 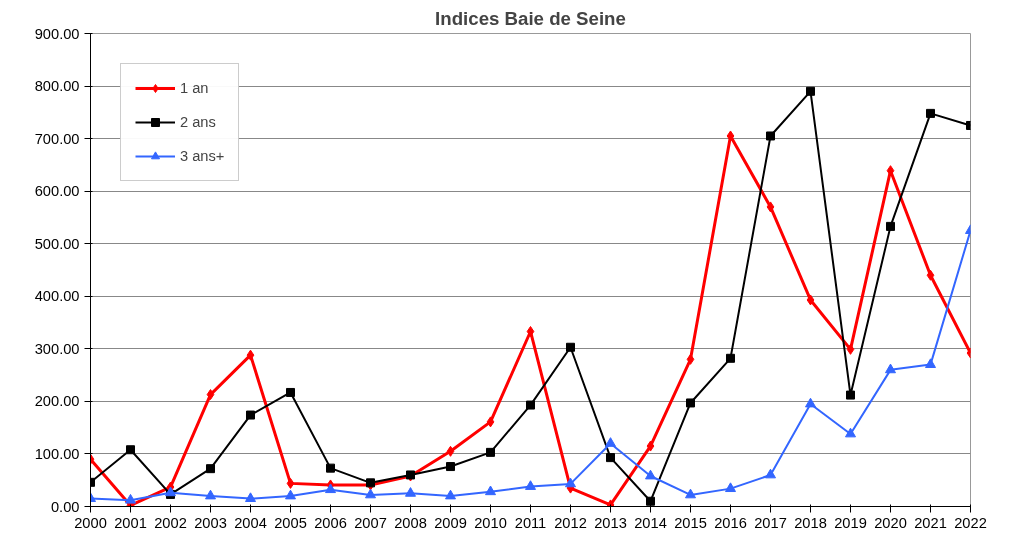 What do you see at coordinates (770, 522) in the screenshot?
I see `x-tick-label: 2017` at bounding box center [770, 522].